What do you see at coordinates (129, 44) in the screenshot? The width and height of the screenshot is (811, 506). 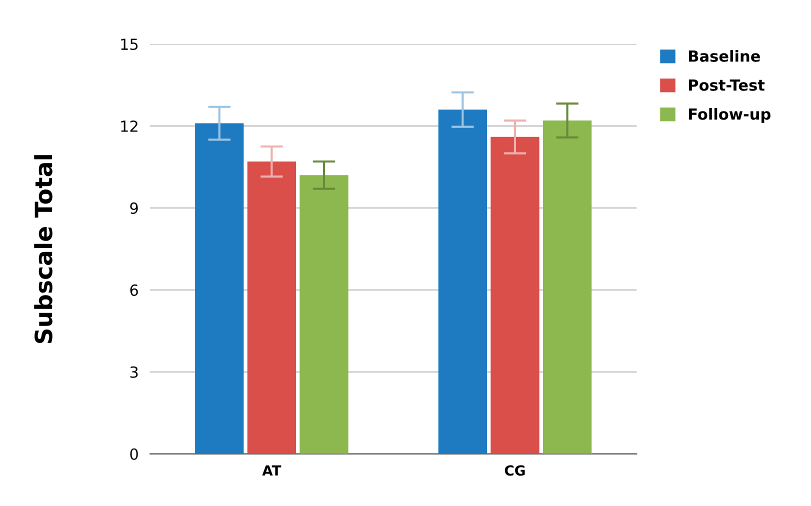 I see `y-tick-label: 15` at bounding box center [129, 44].